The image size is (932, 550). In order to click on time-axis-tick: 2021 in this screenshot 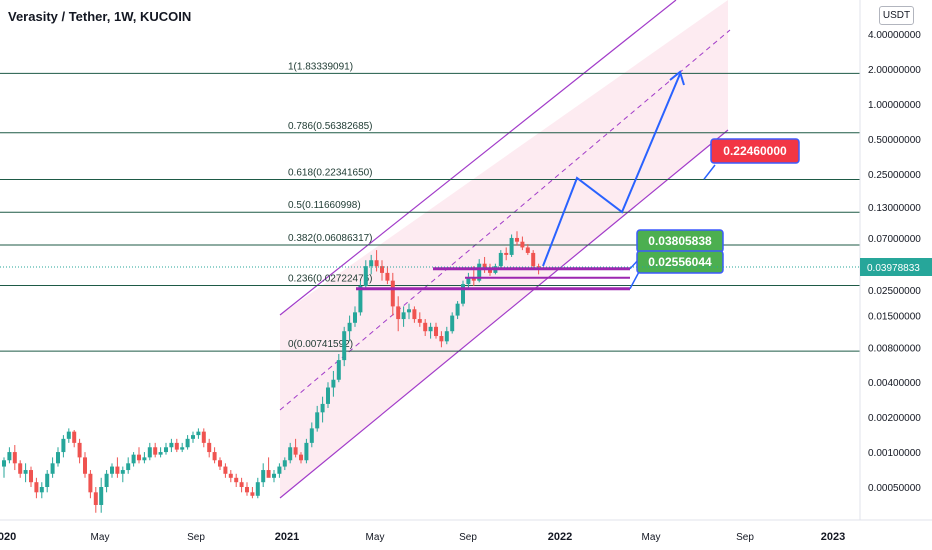, I will do `click(287, 537)`.